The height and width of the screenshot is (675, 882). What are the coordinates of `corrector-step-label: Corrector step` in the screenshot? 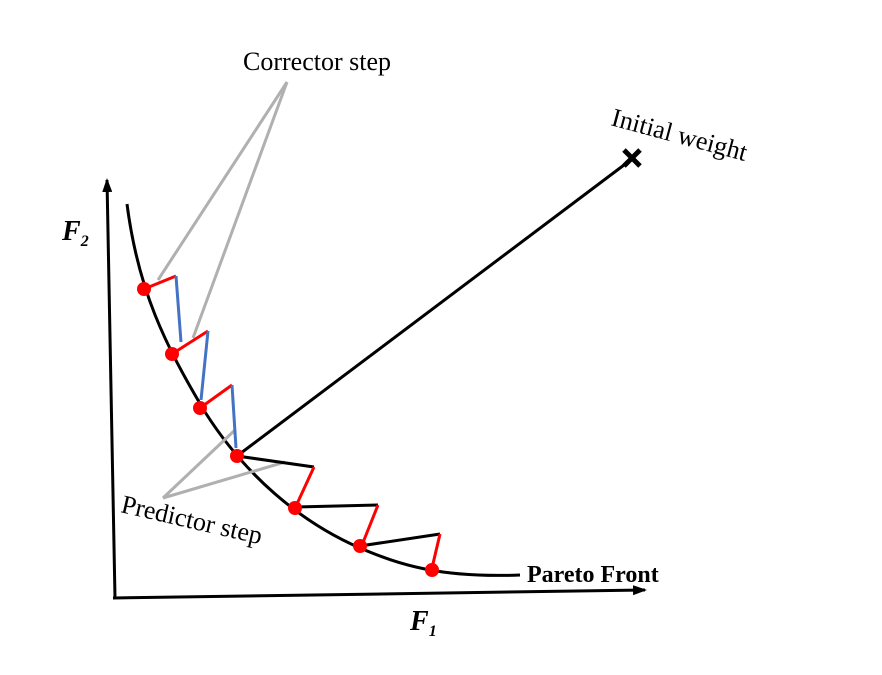 It's located at (317, 61).